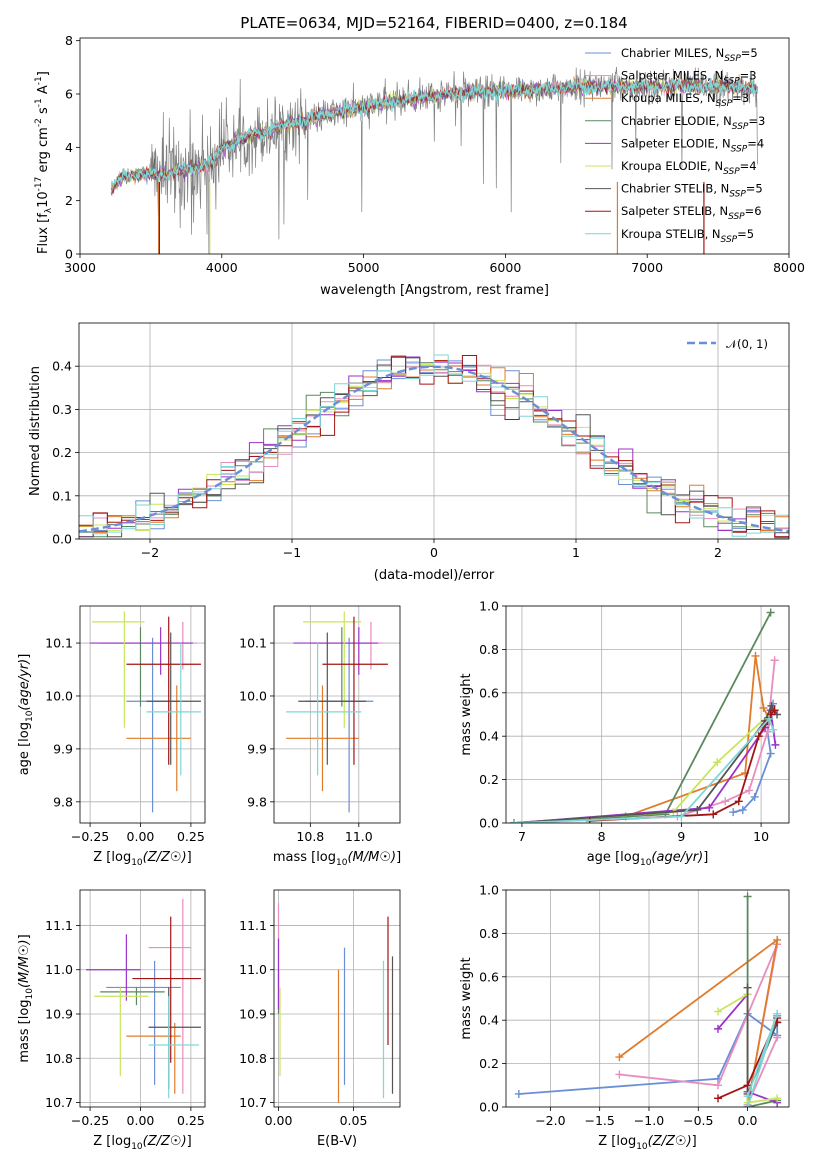 This screenshot has height=1170, width=819. I want to click on x-tick-label: 8, so click(602, 836).